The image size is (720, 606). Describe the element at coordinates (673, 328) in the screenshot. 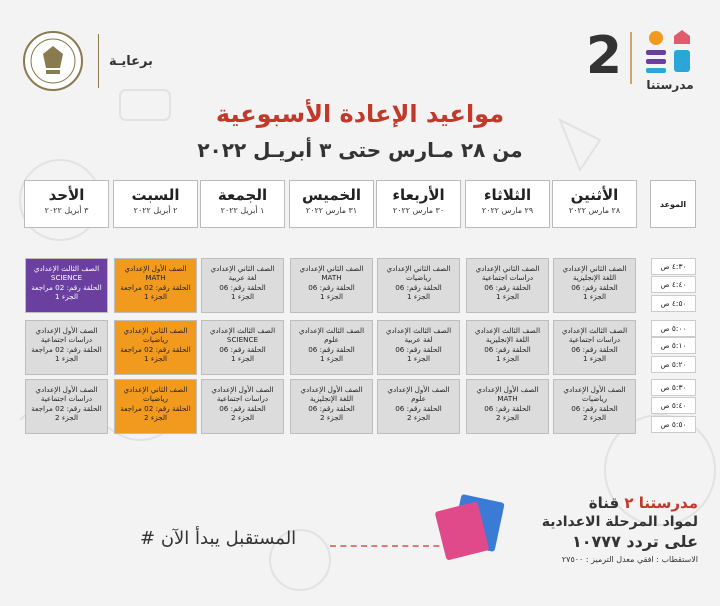

I see `time-slot: ٥:٠٠ ص` at that location.